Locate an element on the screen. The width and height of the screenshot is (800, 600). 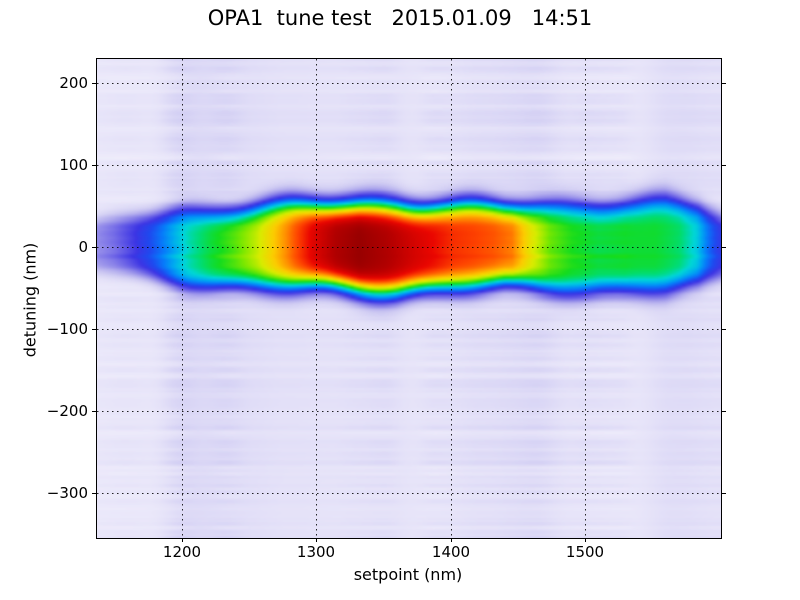
y-tick-label: 200 is located at coordinates (73, 83).